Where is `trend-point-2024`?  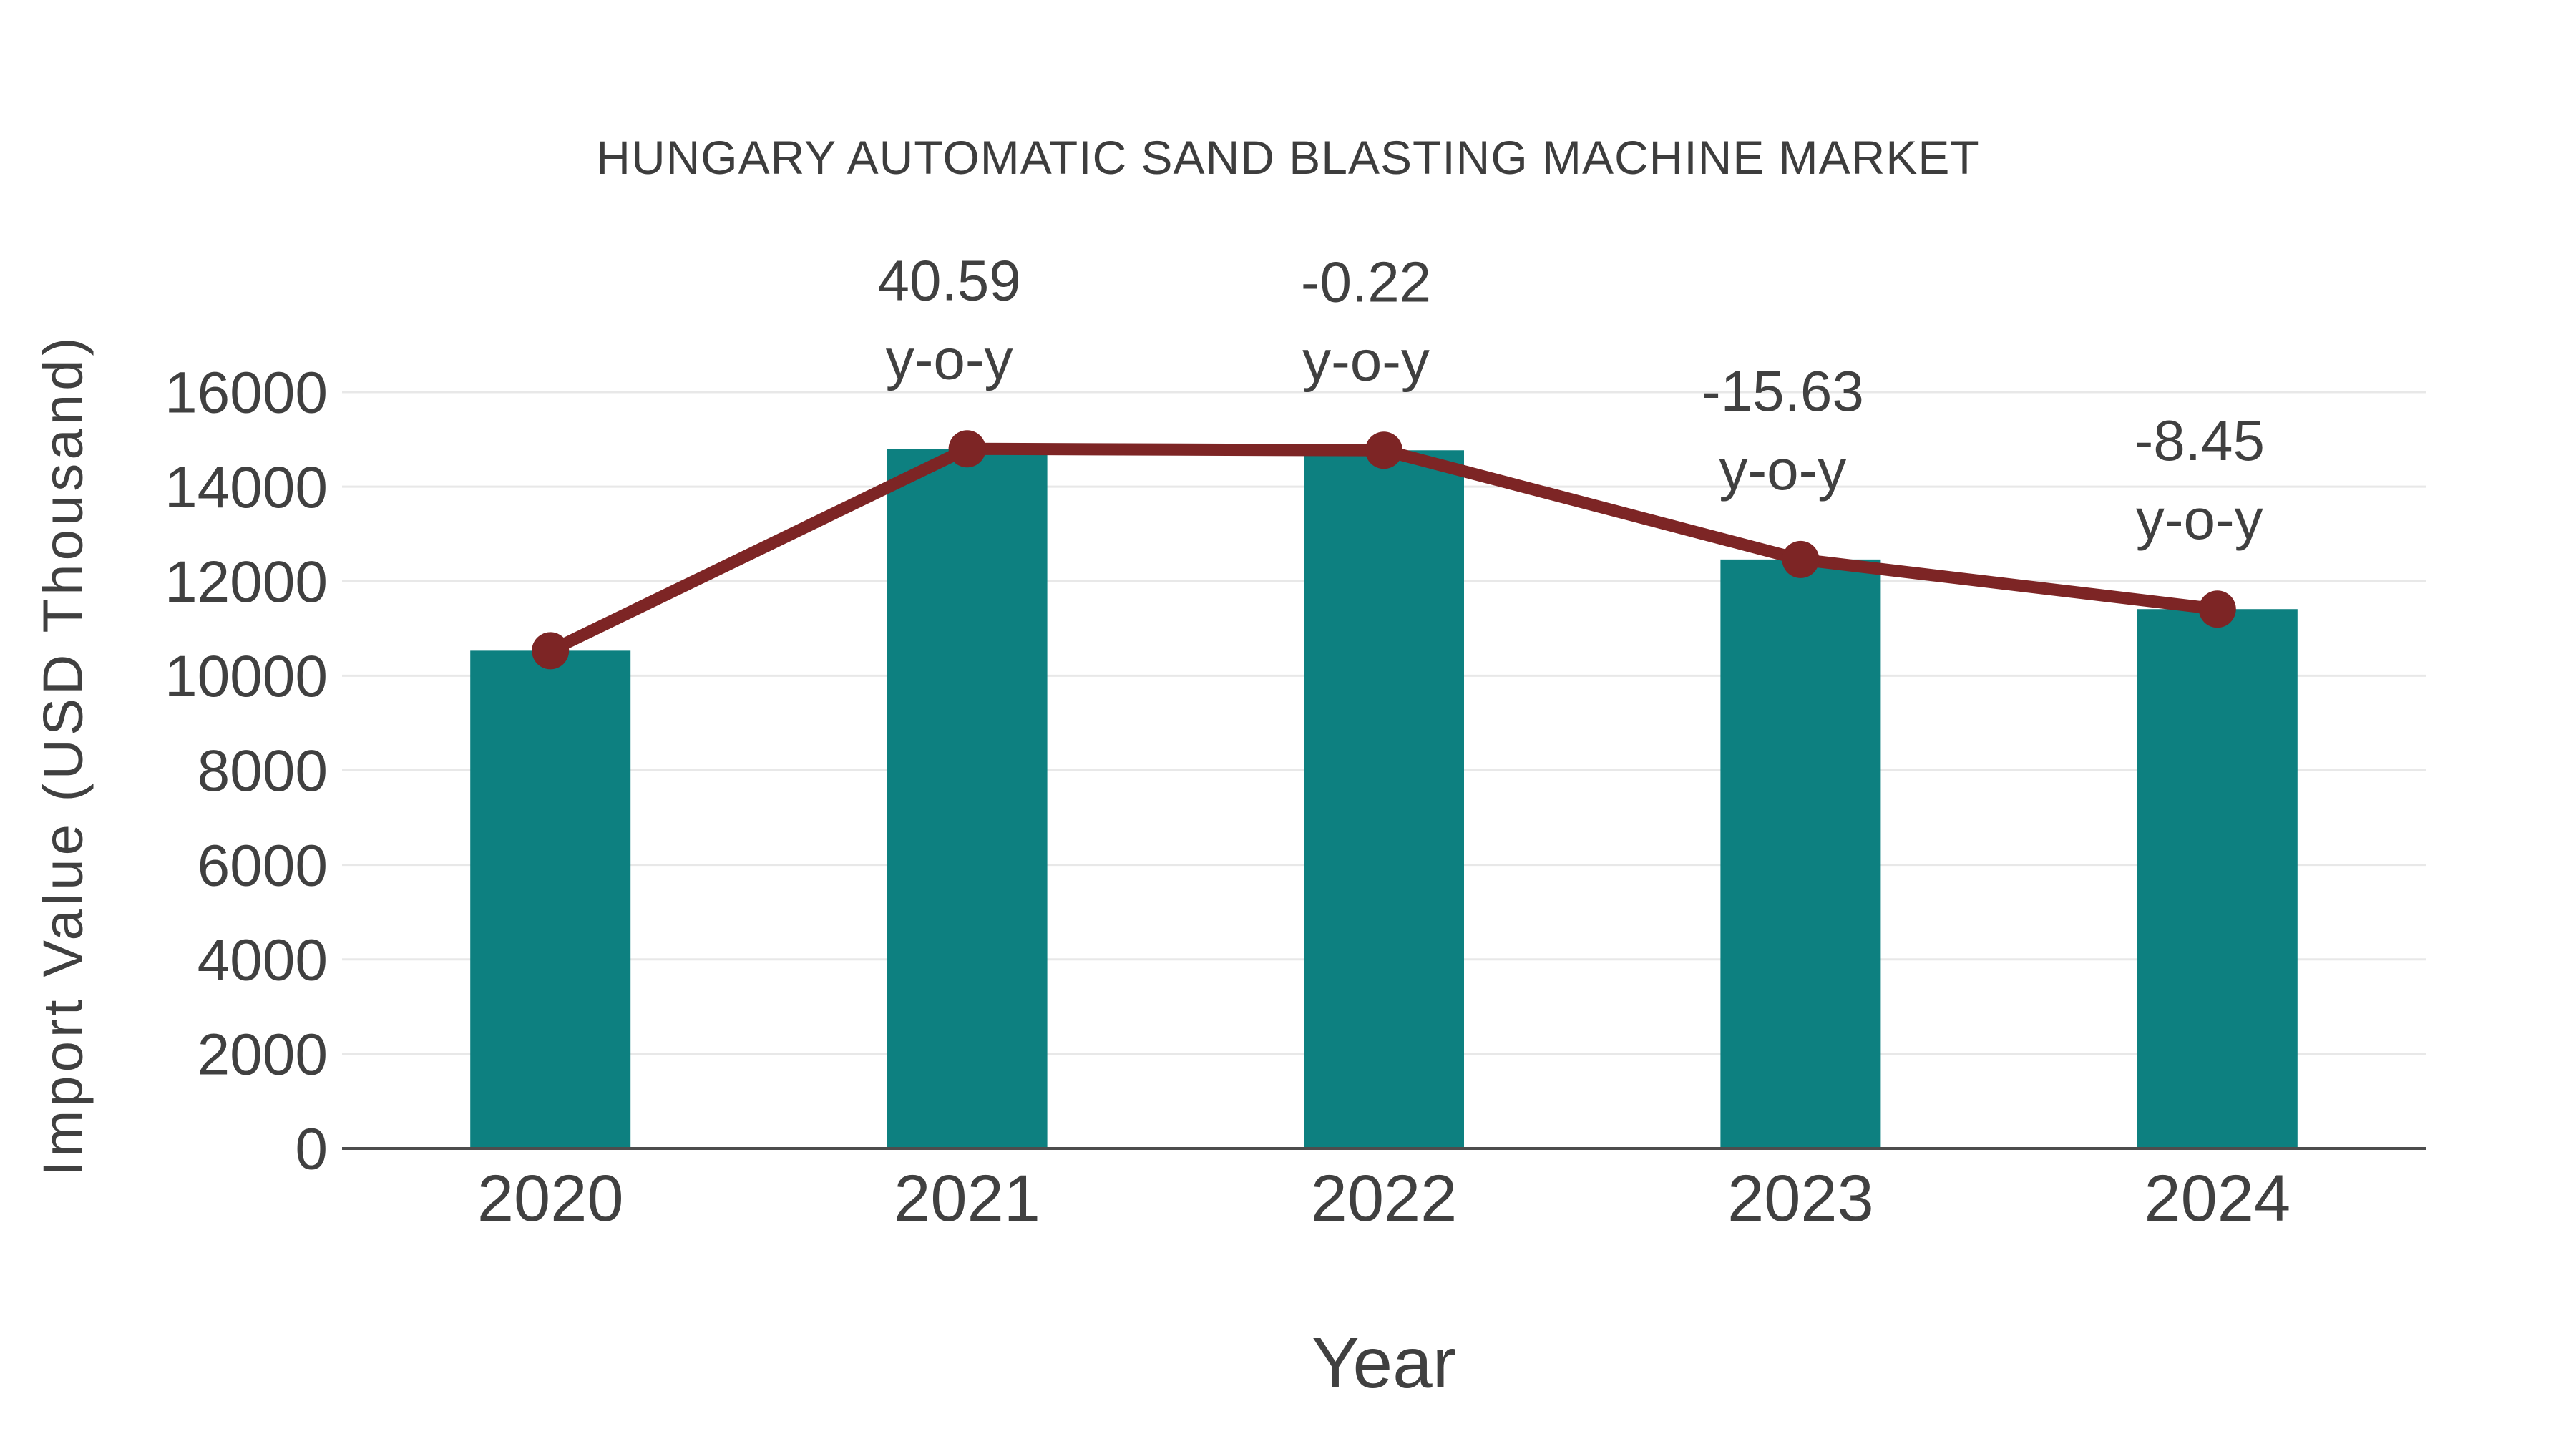 trend-point-2024 is located at coordinates (2217, 609).